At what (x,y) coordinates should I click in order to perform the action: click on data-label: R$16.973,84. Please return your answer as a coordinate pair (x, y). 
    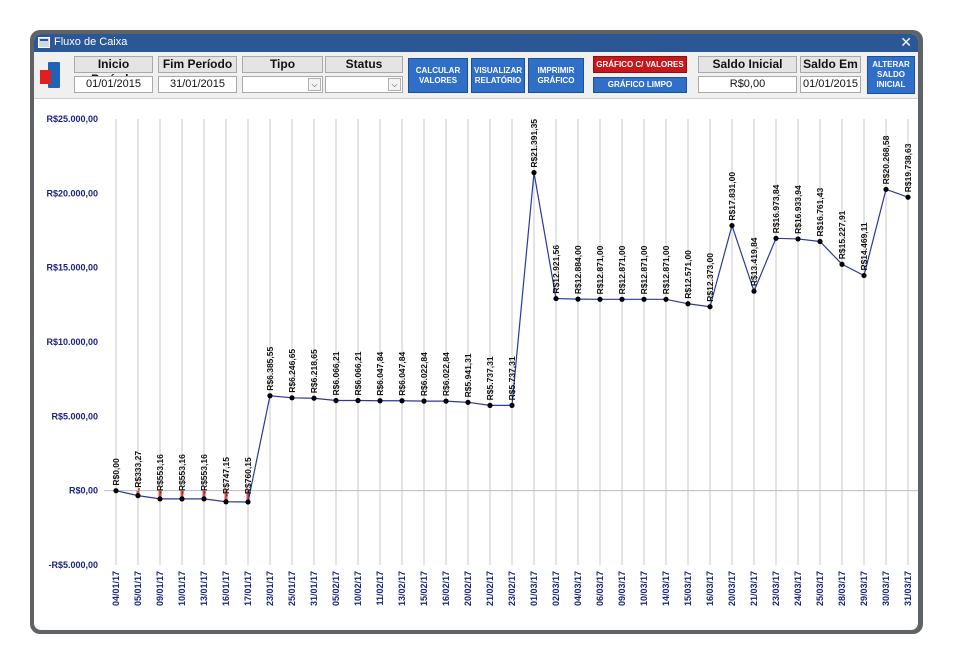
    Looking at the image, I should click on (776, 208).